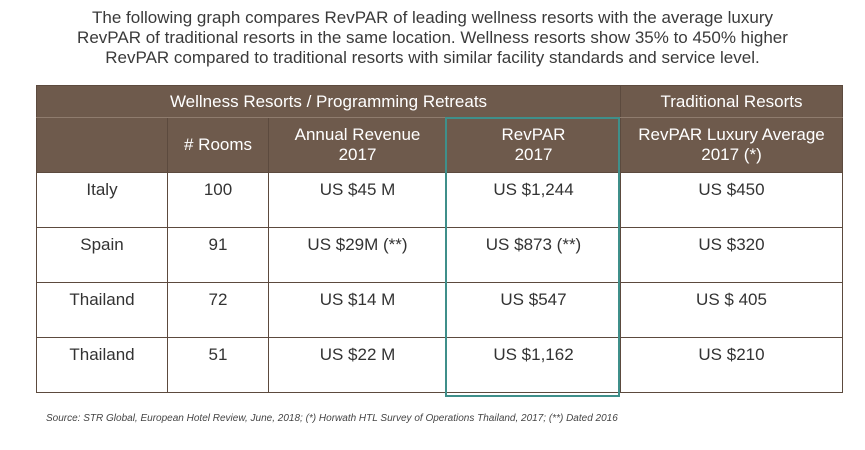  I want to click on cell-revenue: US $22 M, so click(357, 365).